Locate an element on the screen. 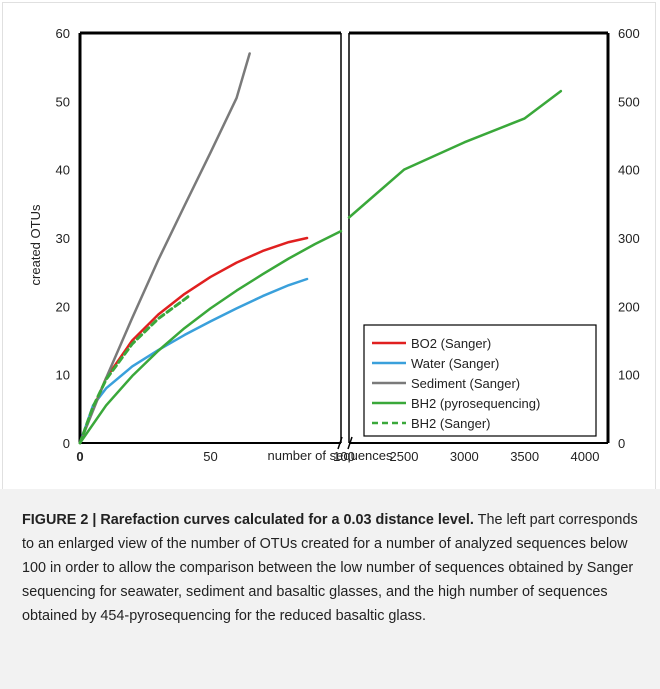 The image size is (660, 689). x-tick-left: 0 is located at coordinates (79, 456).